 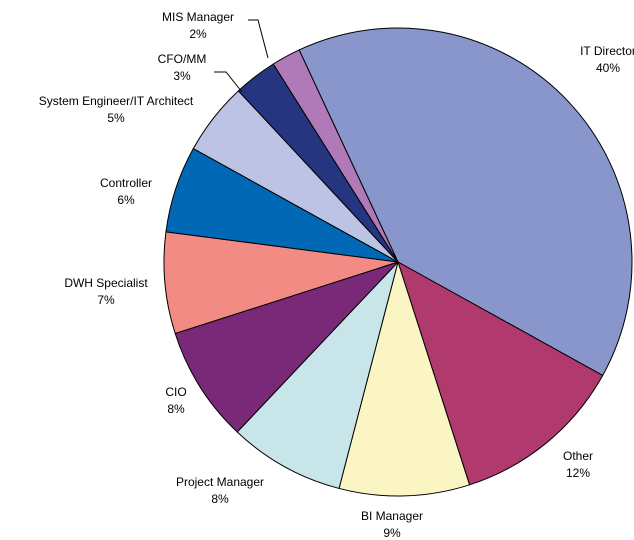 I want to click on slice-label: MIS Manager, so click(x=198, y=17).